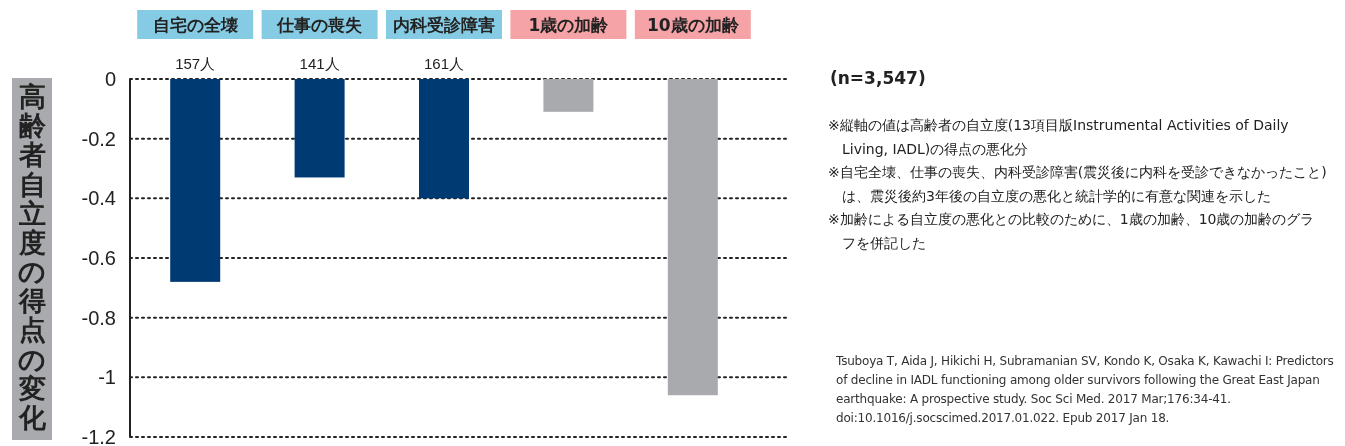 The image size is (1345, 446). Describe the element at coordinates (1078, 184) in the screenshot. I see `text: ※自宅全壊、仕事の喪失、内科受診障害(震災後に内科を受診できなかったこと)は、震災後約3年後の自立度の悪化と統計学的に有意な関連を示した` at that location.